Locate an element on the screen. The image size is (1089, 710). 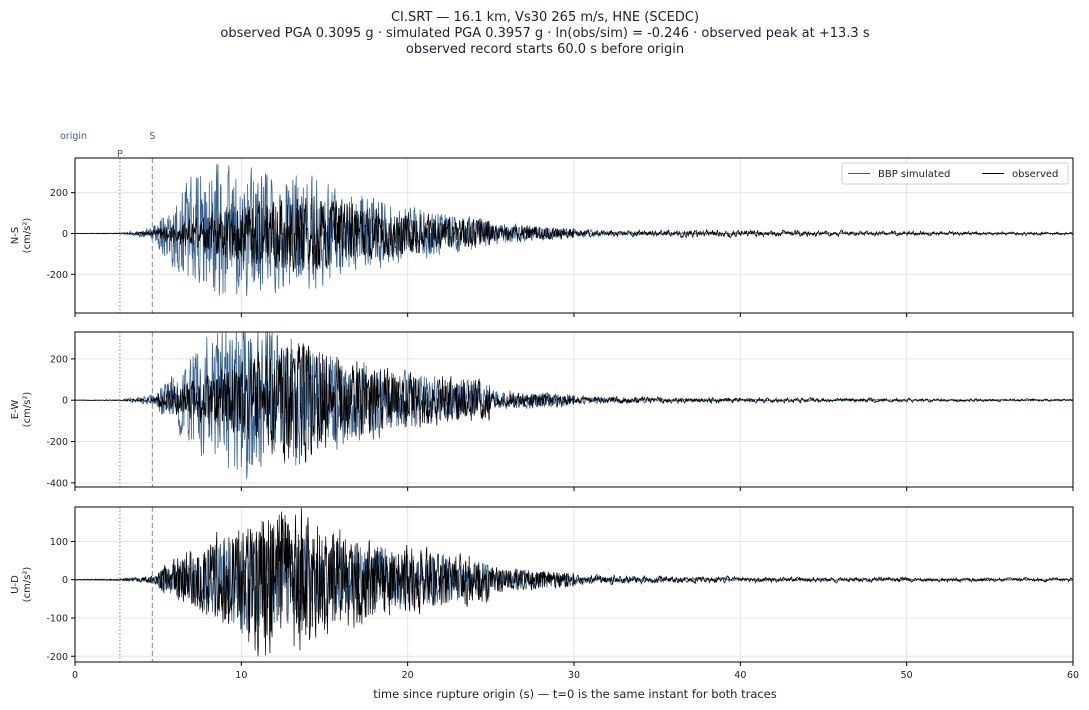
s-phase-label: S is located at coordinates (152, 136).